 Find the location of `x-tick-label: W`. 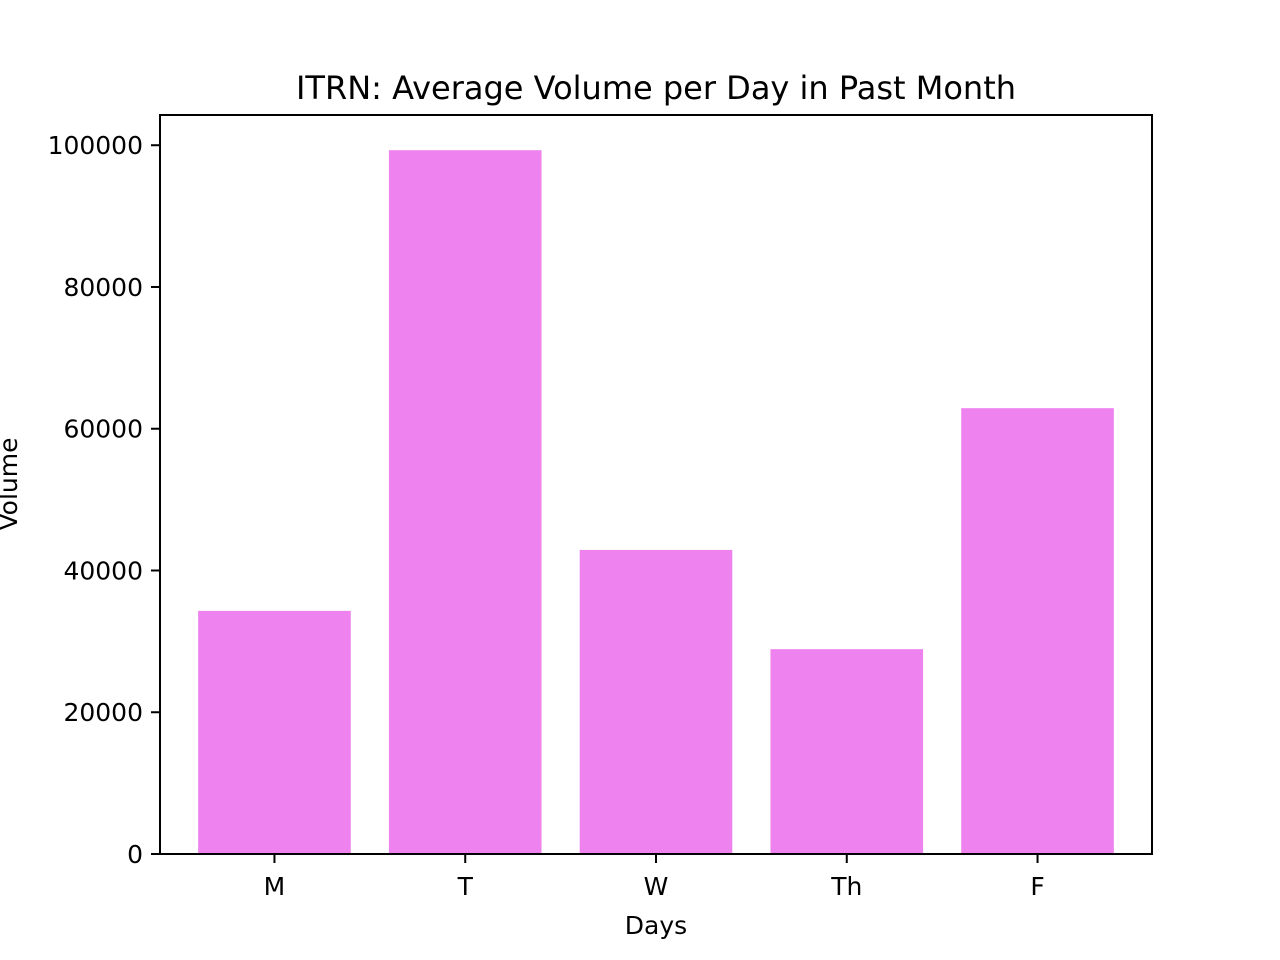

x-tick-label: W is located at coordinates (656, 886).